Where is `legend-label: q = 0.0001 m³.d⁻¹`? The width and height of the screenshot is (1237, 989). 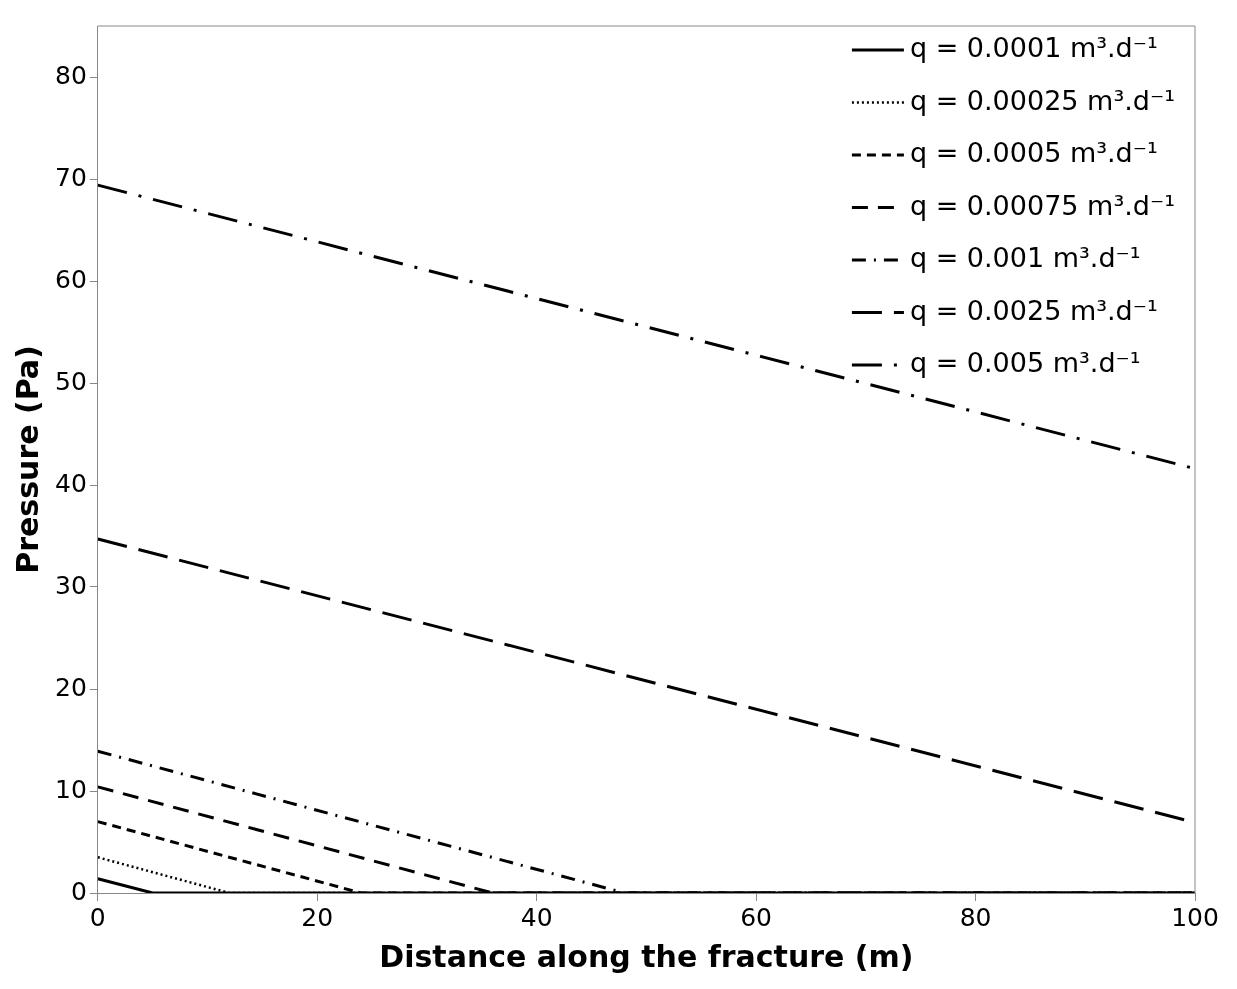
legend-label: q = 0.0001 m³.d⁻¹ is located at coordinates (1033, 48).